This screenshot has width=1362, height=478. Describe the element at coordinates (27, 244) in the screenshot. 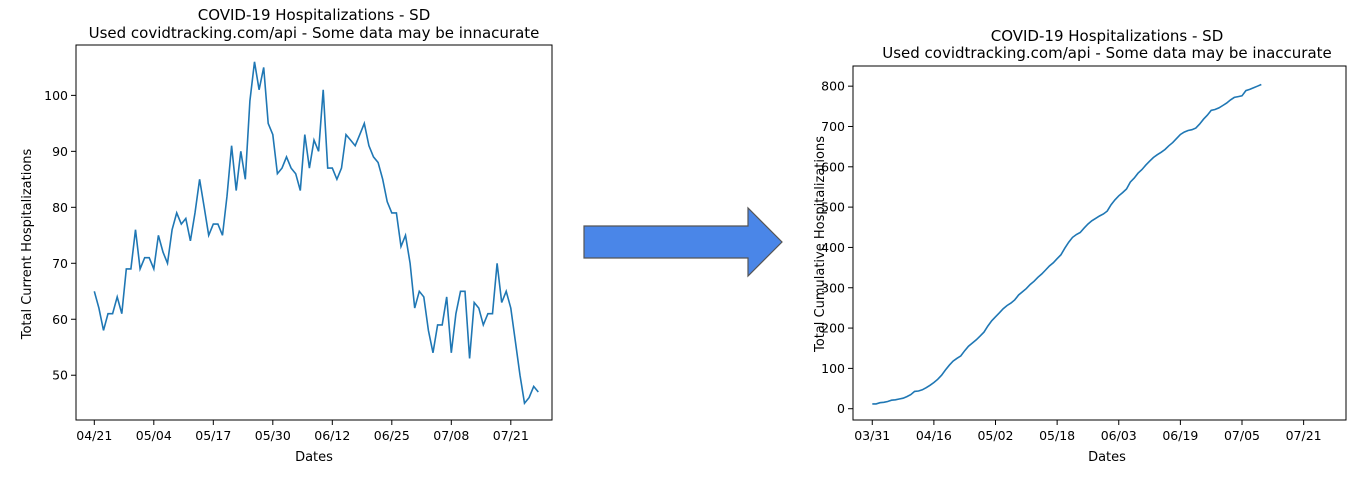

I see `y-axis-label: Total Current Hospitalizations` at that location.